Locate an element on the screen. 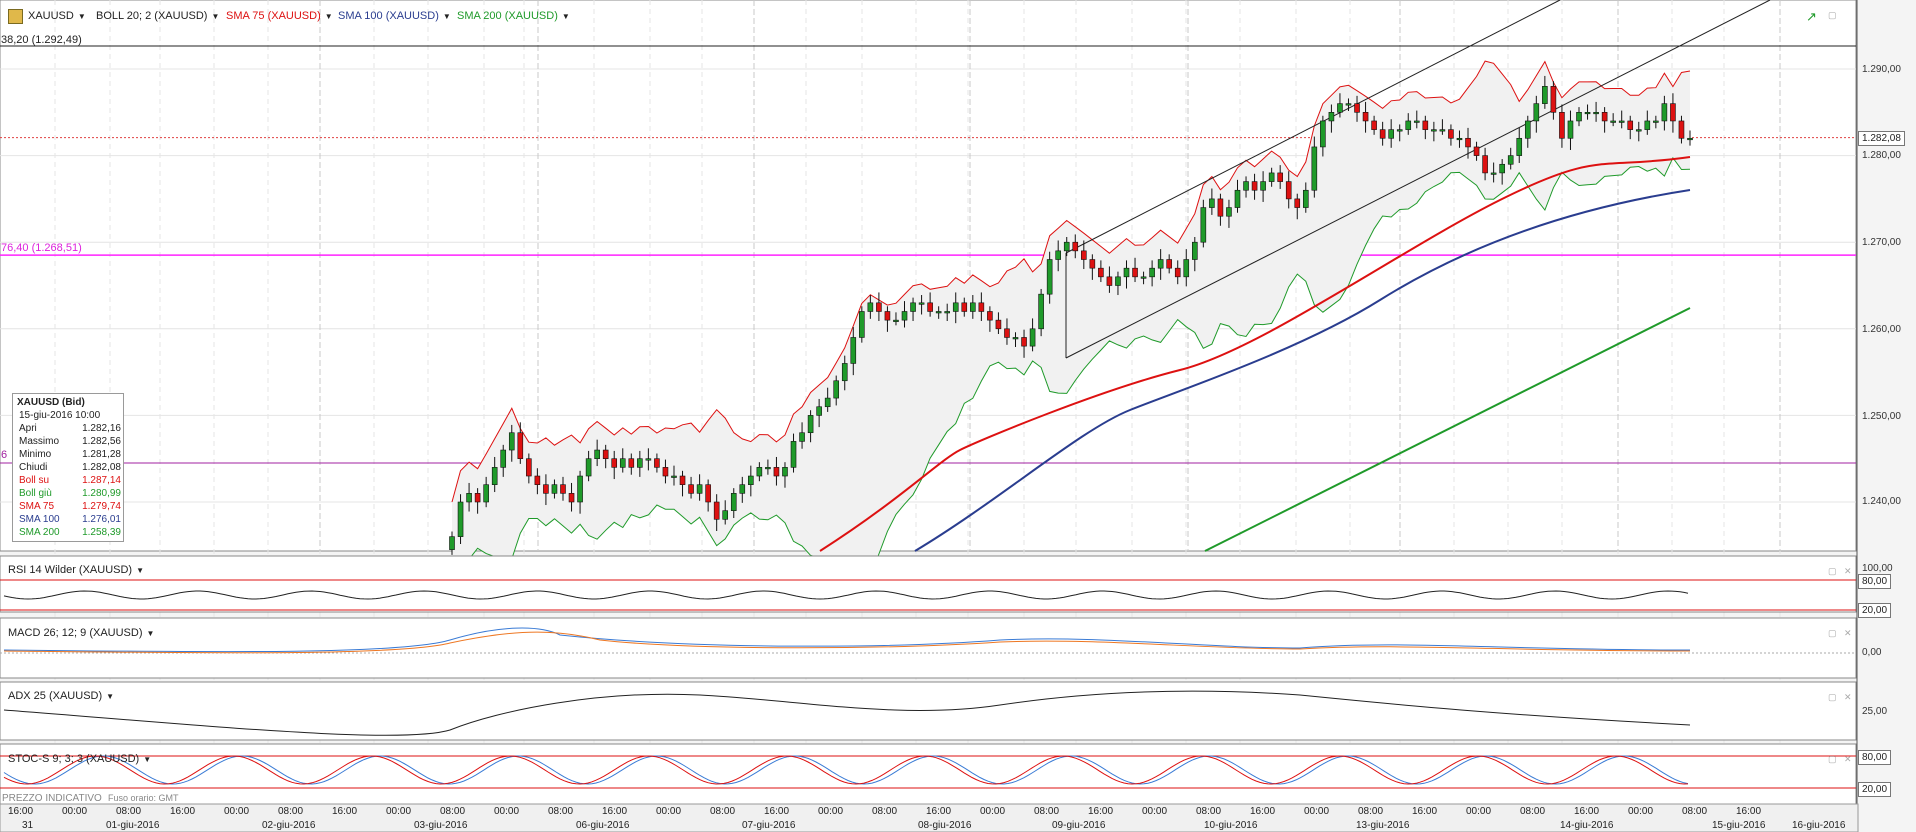  stoc-level-hi: 80,00 is located at coordinates (1875, 757).